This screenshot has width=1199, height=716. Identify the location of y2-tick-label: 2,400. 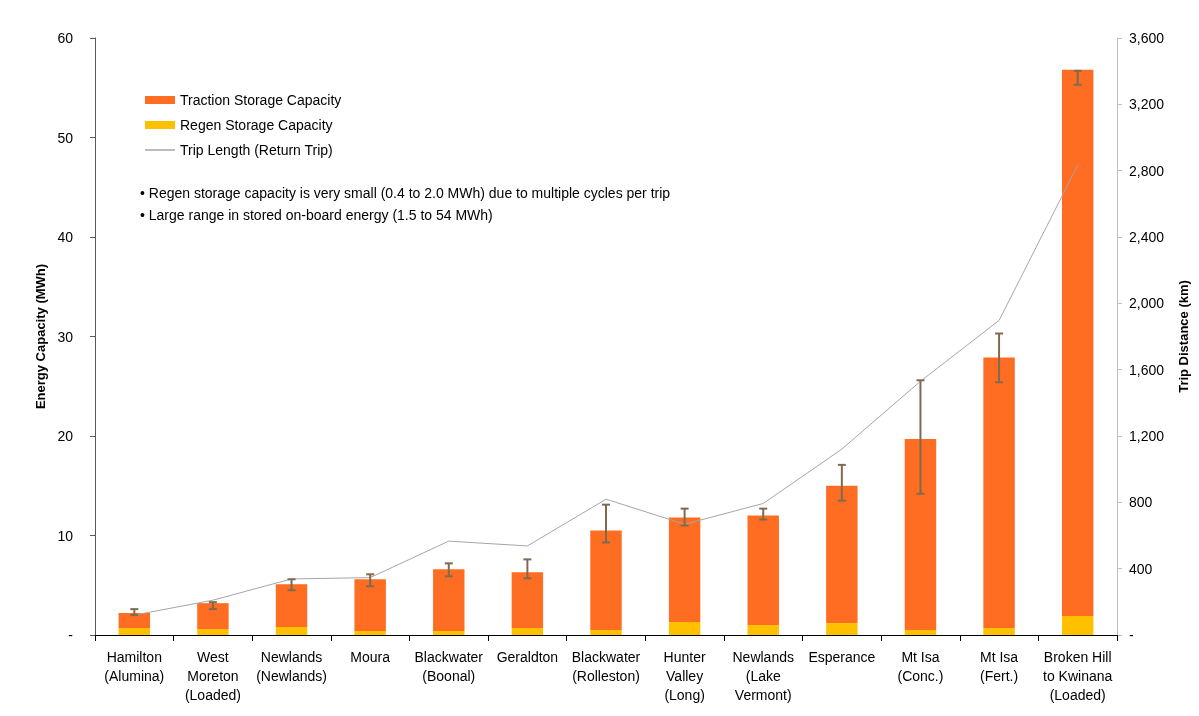
(1147, 237).